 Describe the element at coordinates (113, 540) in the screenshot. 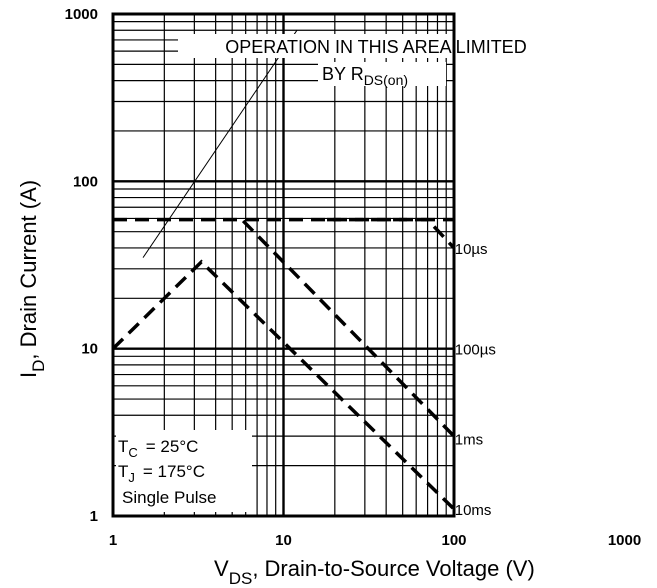

I see `x-tick-label: 1` at that location.